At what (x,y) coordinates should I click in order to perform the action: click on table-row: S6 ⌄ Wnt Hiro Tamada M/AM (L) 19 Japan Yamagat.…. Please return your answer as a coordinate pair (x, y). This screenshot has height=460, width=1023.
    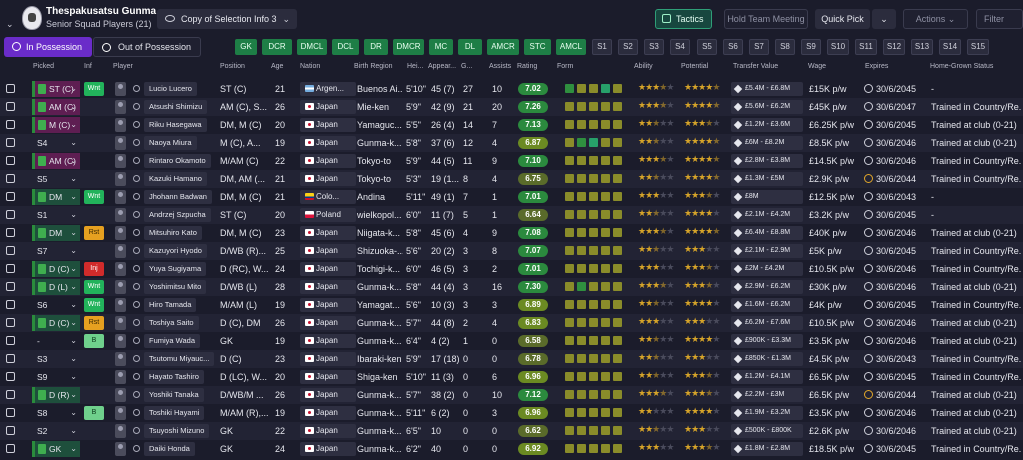
    Looking at the image, I should click on (511, 305).